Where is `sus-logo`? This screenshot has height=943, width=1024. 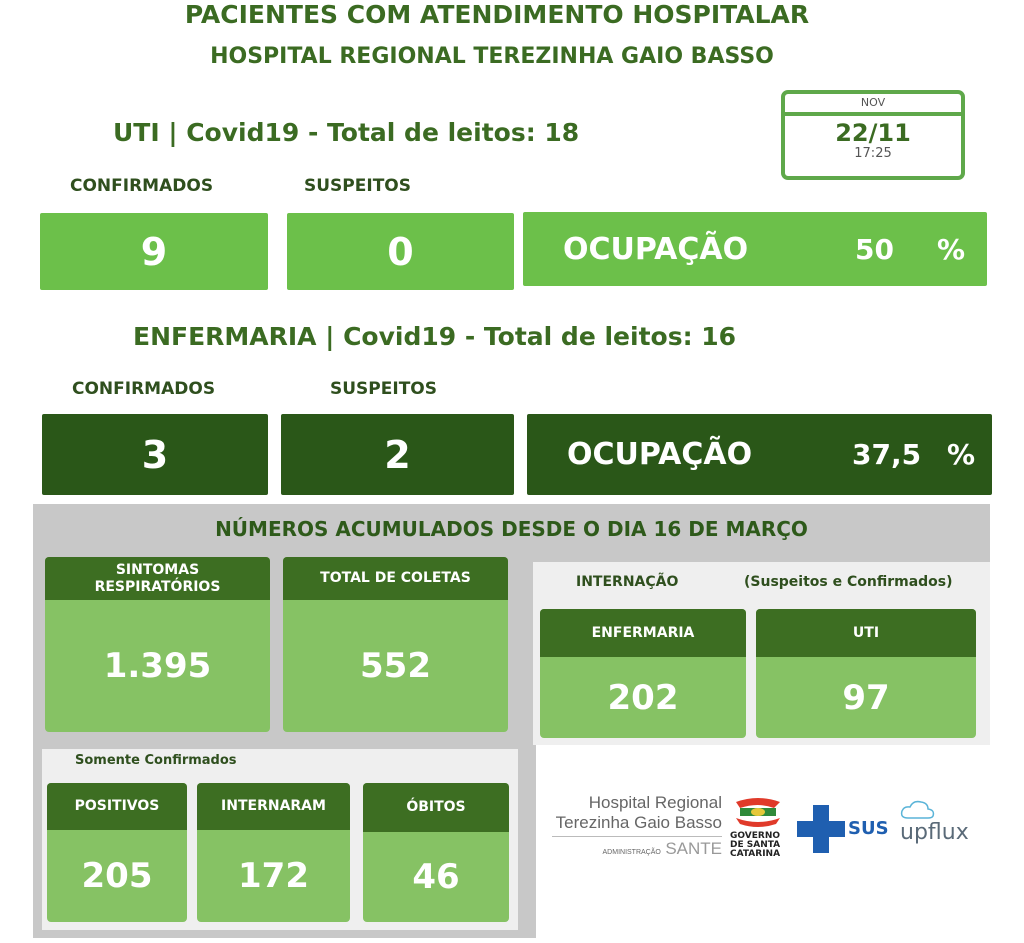
sus-logo is located at coordinates (821, 831).